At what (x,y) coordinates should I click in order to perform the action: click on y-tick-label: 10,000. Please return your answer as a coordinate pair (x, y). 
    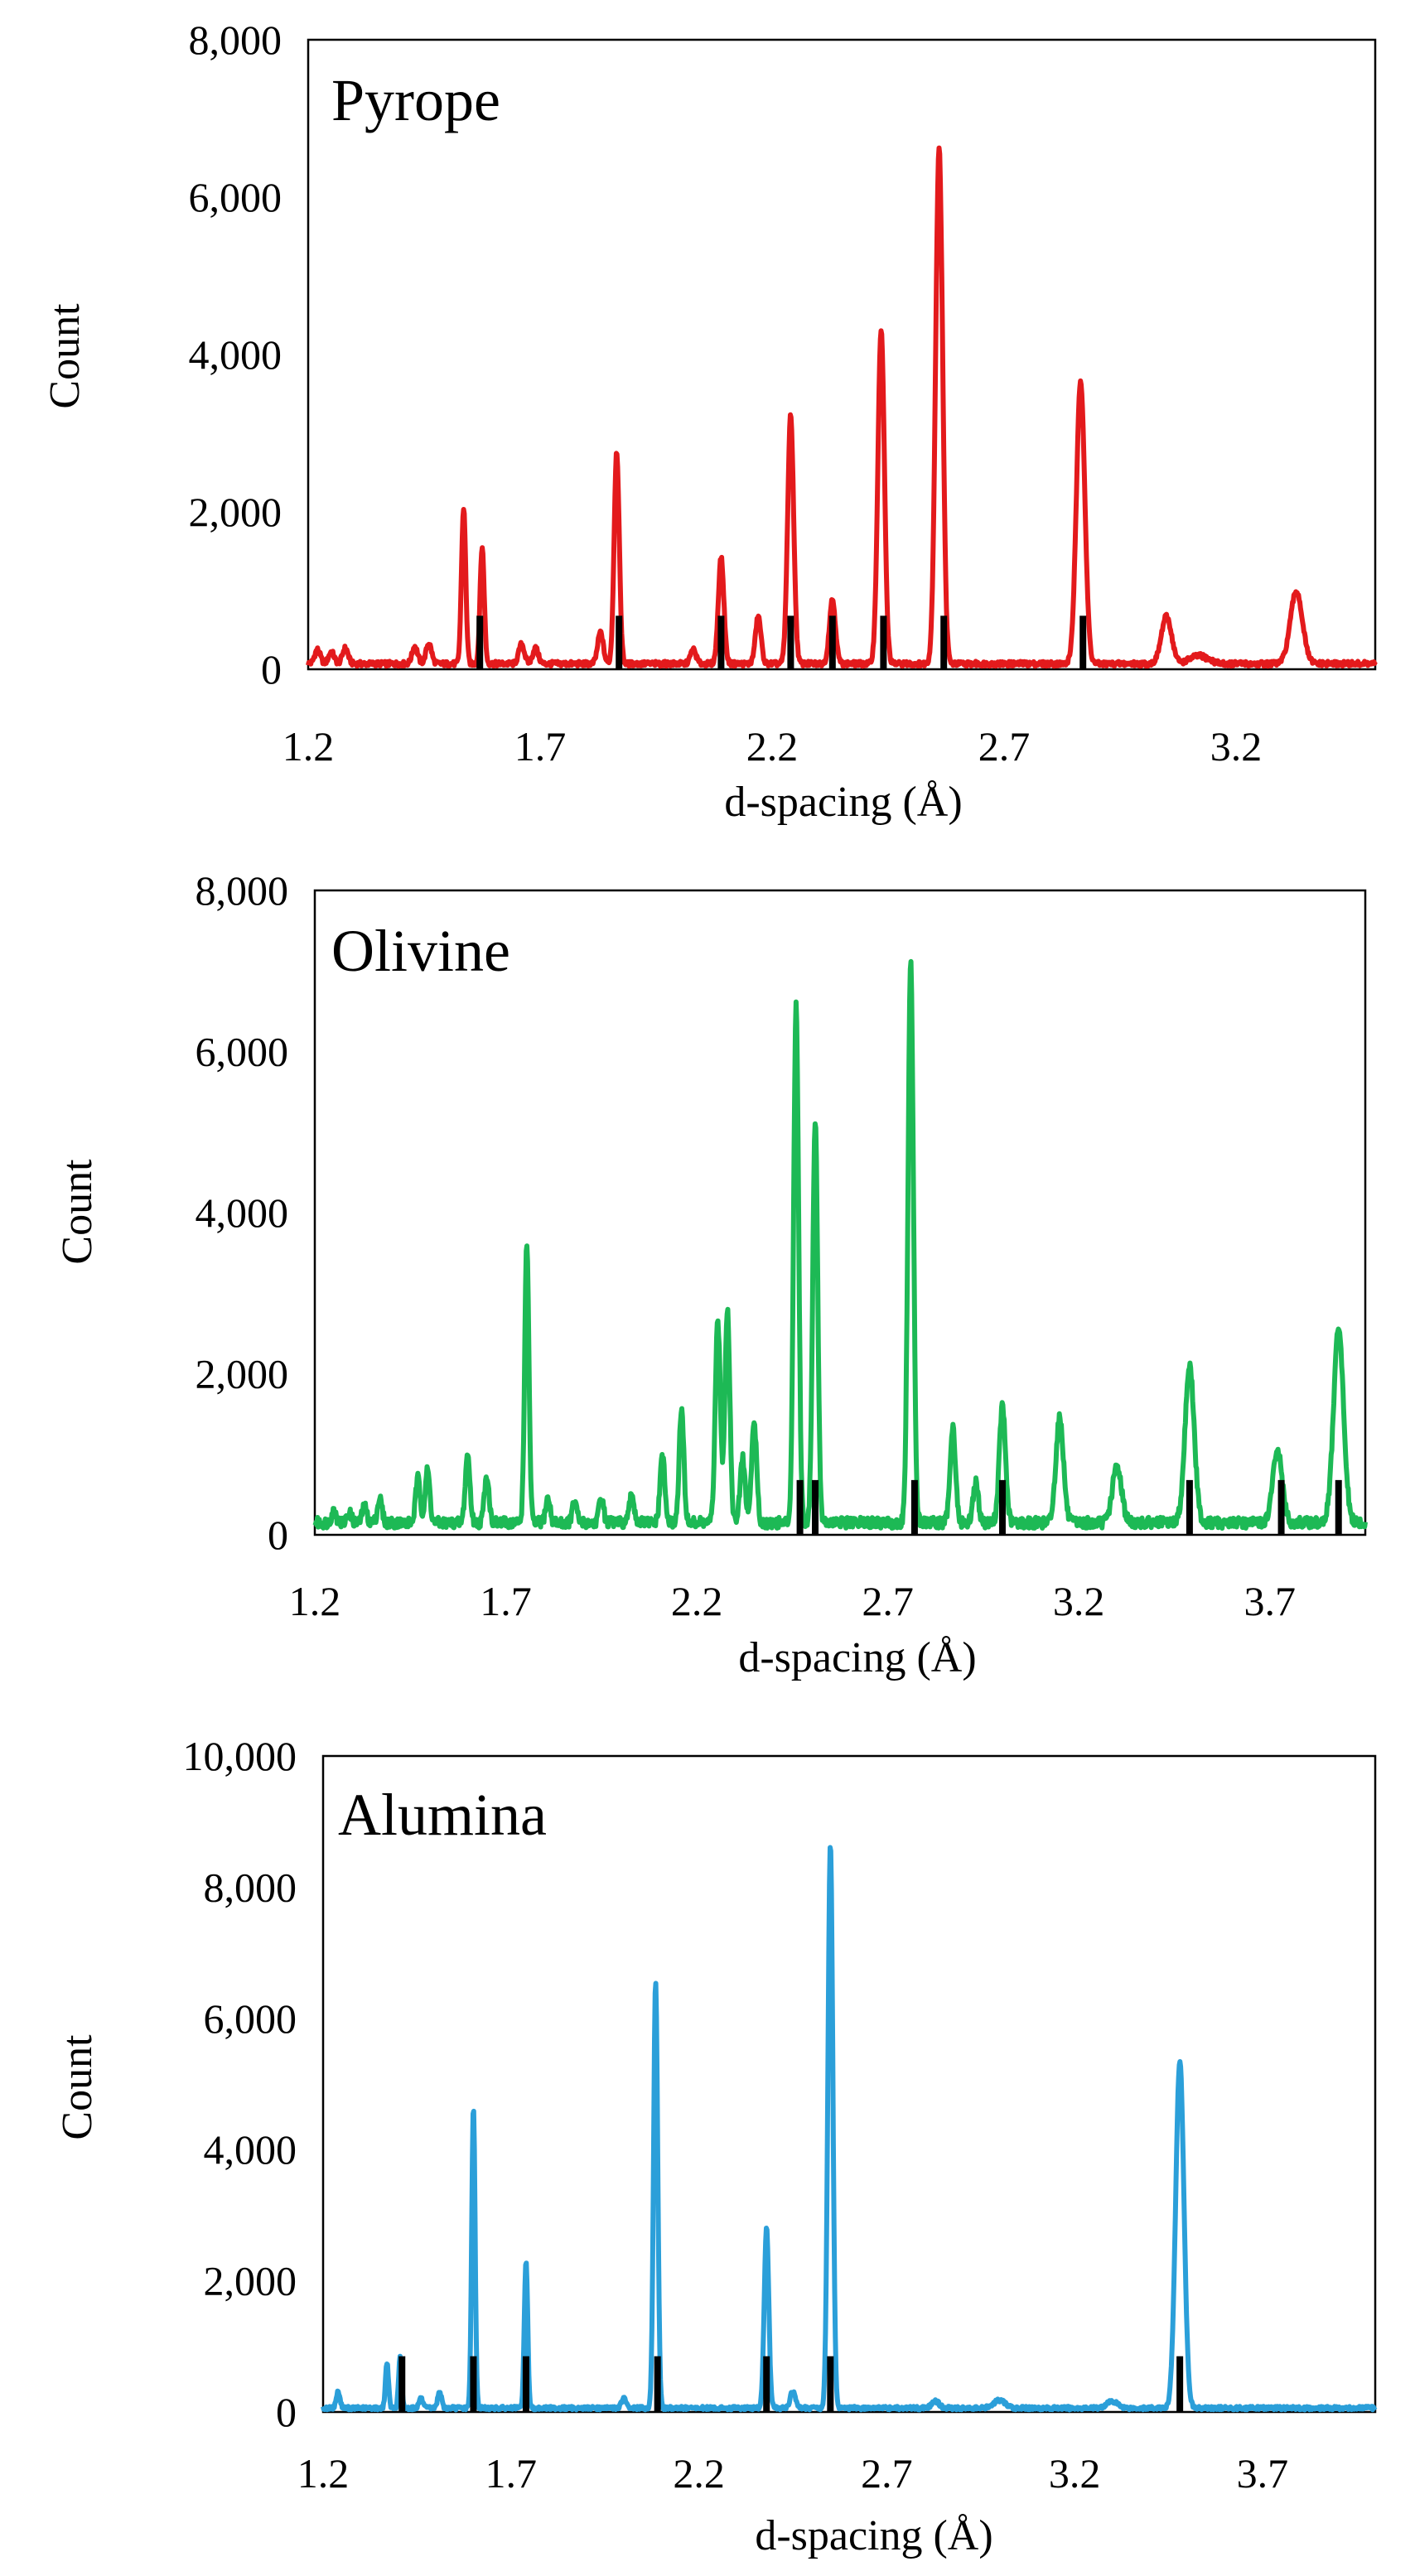
    Looking at the image, I should click on (240, 1756).